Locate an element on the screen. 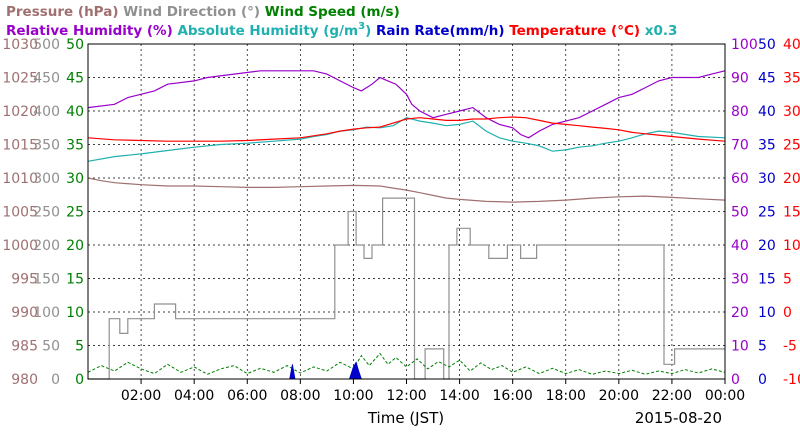 Image resolution: width=800 pixels, height=434 pixels. y-tick-relative-humidity: 20 is located at coordinates (740, 313).